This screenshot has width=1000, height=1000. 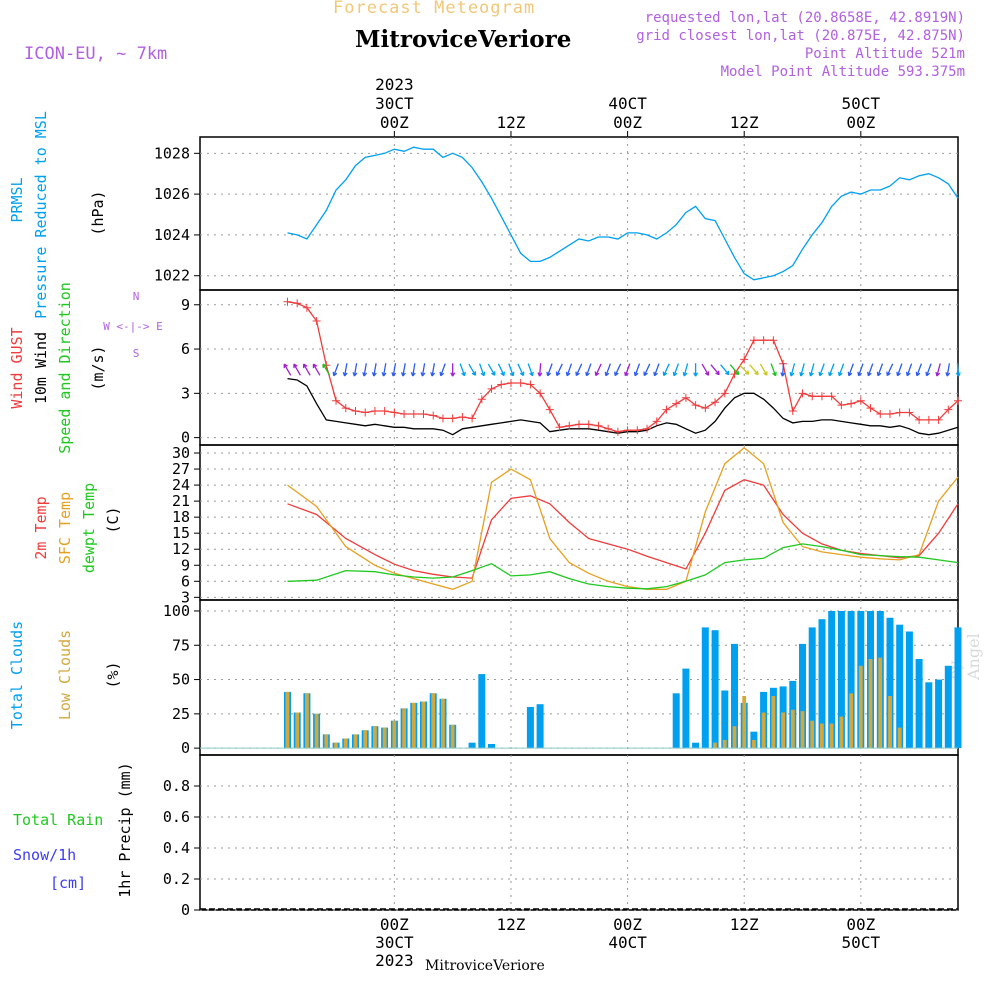 I want to click on y-tick-label: 6, so click(x=185, y=581).